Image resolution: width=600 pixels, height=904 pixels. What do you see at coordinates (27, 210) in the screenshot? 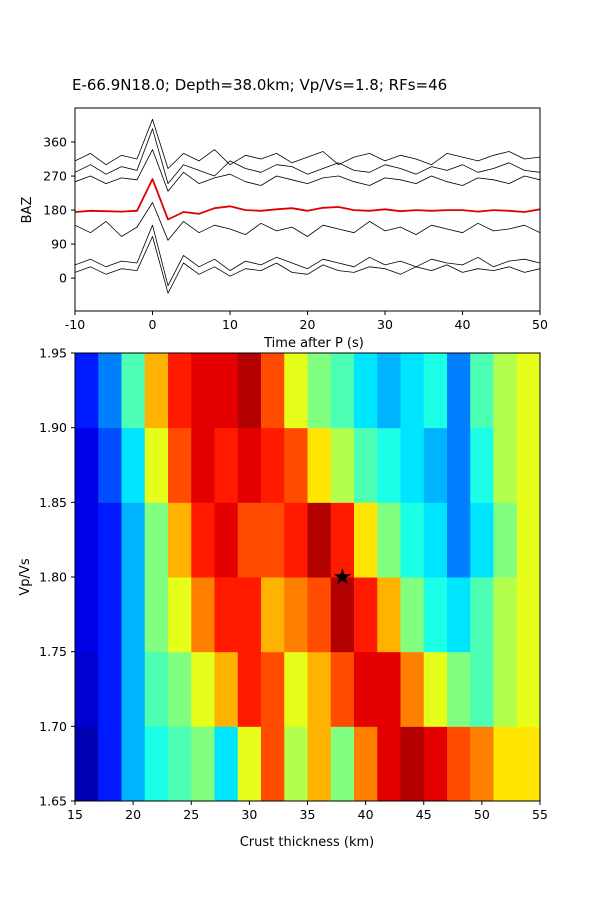
I see `y-axis-label: BAZ` at bounding box center [27, 210].